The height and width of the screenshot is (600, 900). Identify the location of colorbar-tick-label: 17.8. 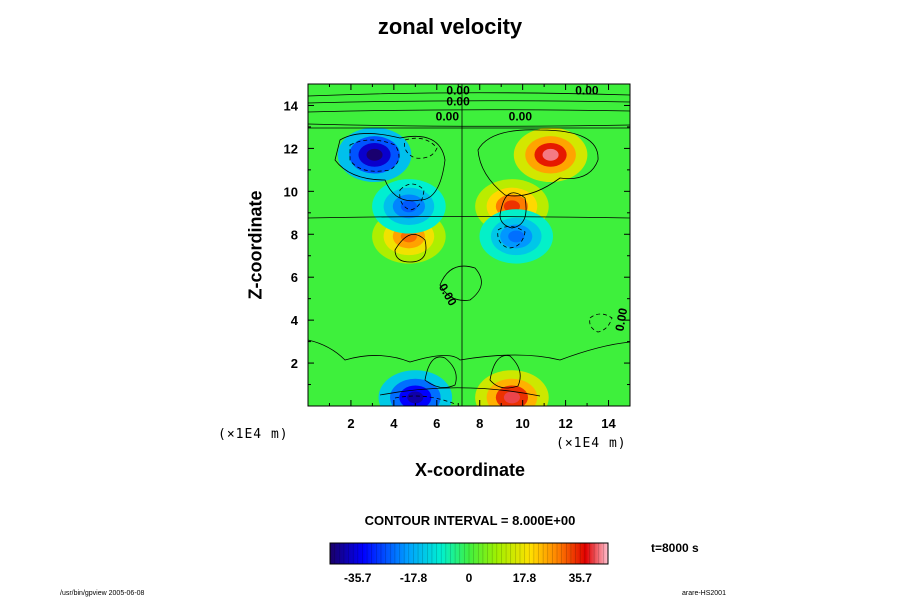
(525, 578).